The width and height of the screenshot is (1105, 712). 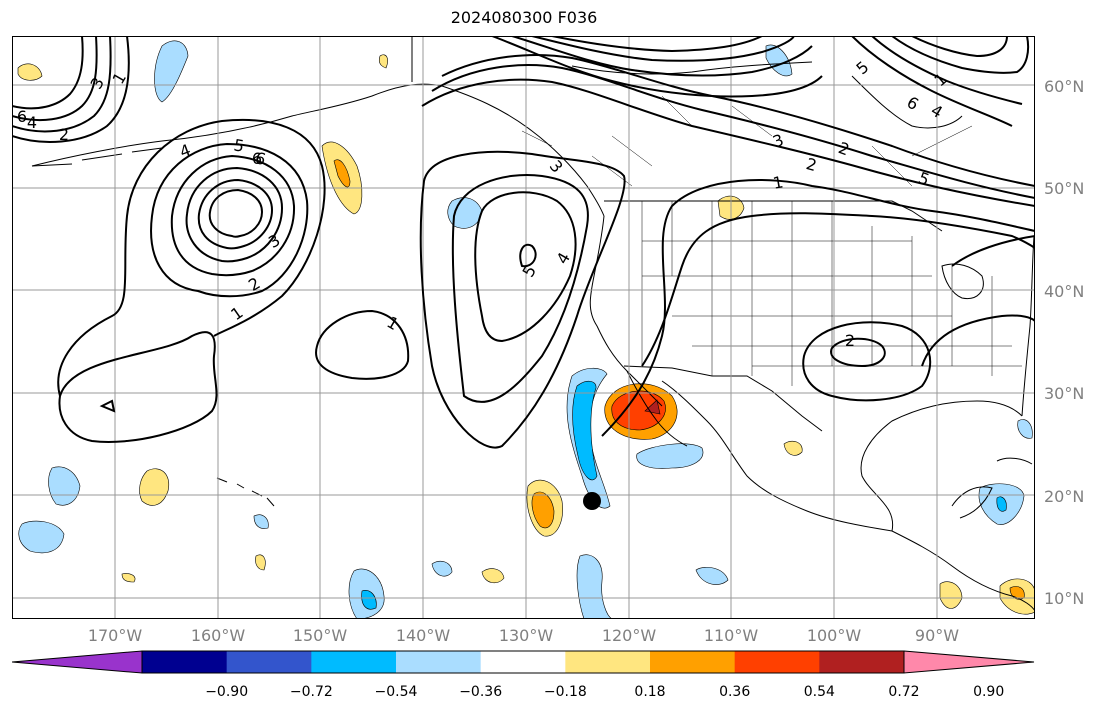 What do you see at coordinates (594, 586) in the screenshot?
I see `negative-anomaly-south-mexico` at bounding box center [594, 586].